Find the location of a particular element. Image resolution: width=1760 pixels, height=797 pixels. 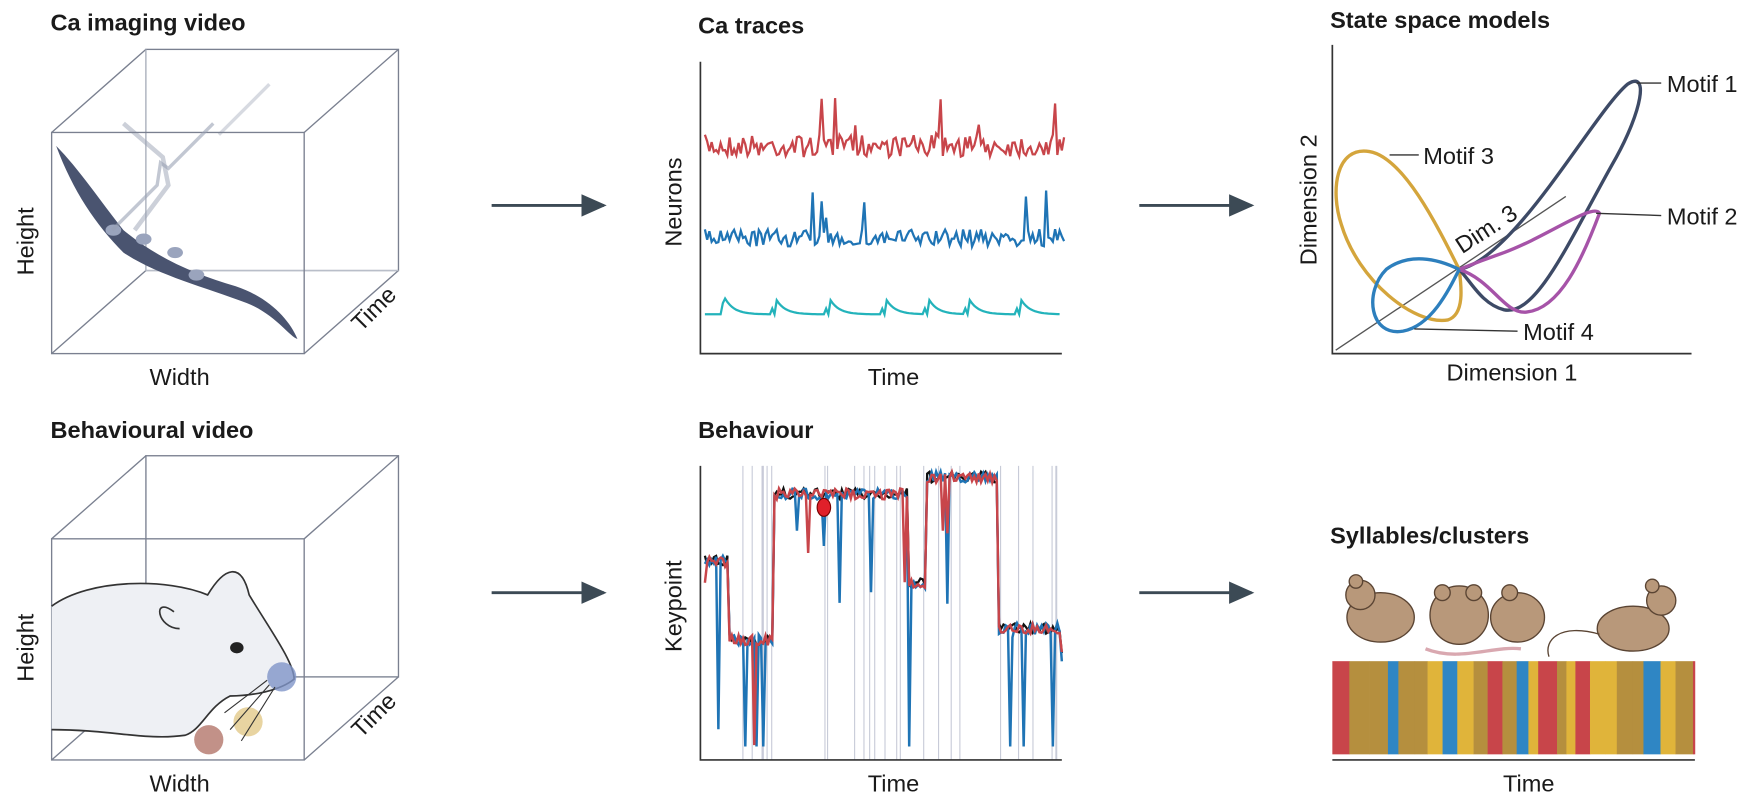

cube-front is located at coordinates (177, 243).